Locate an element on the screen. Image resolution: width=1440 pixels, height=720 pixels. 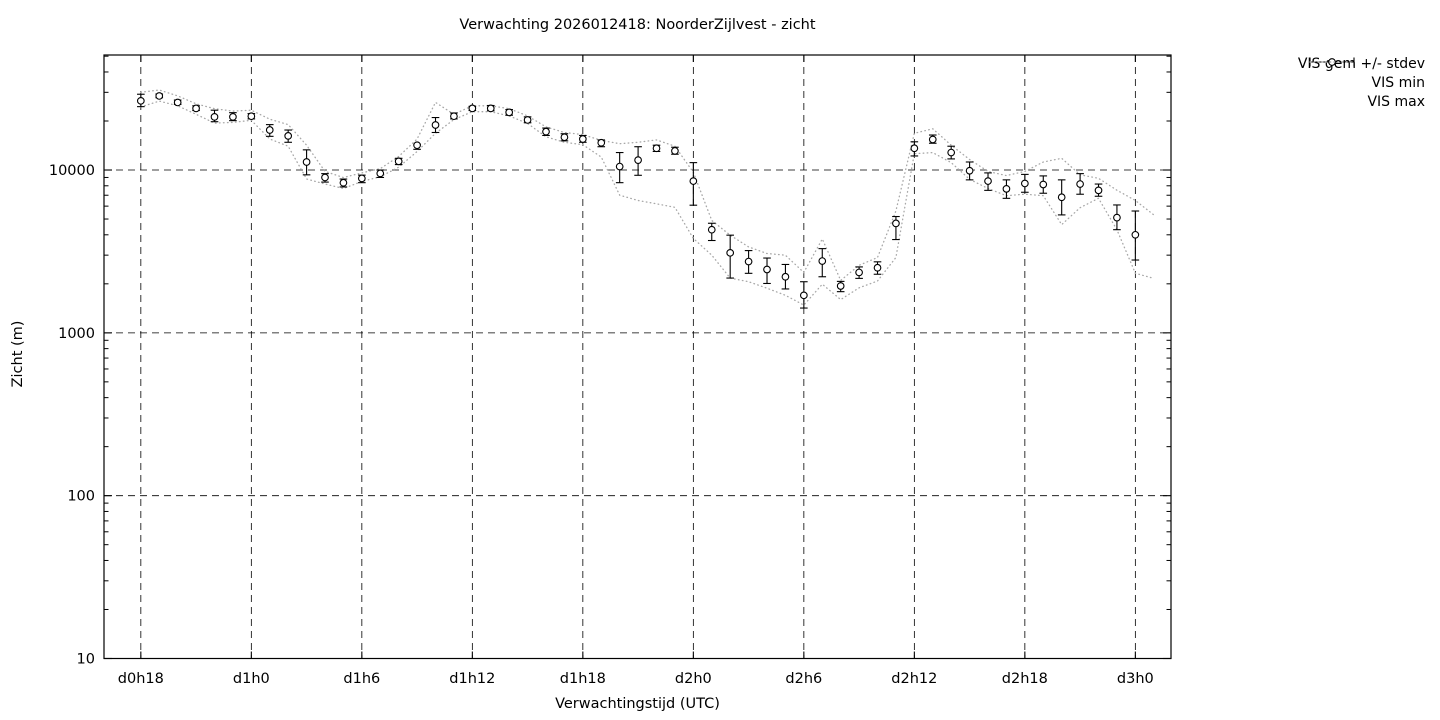
legend-item-vis-min: VIS min is located at coordinates (1361, 76).